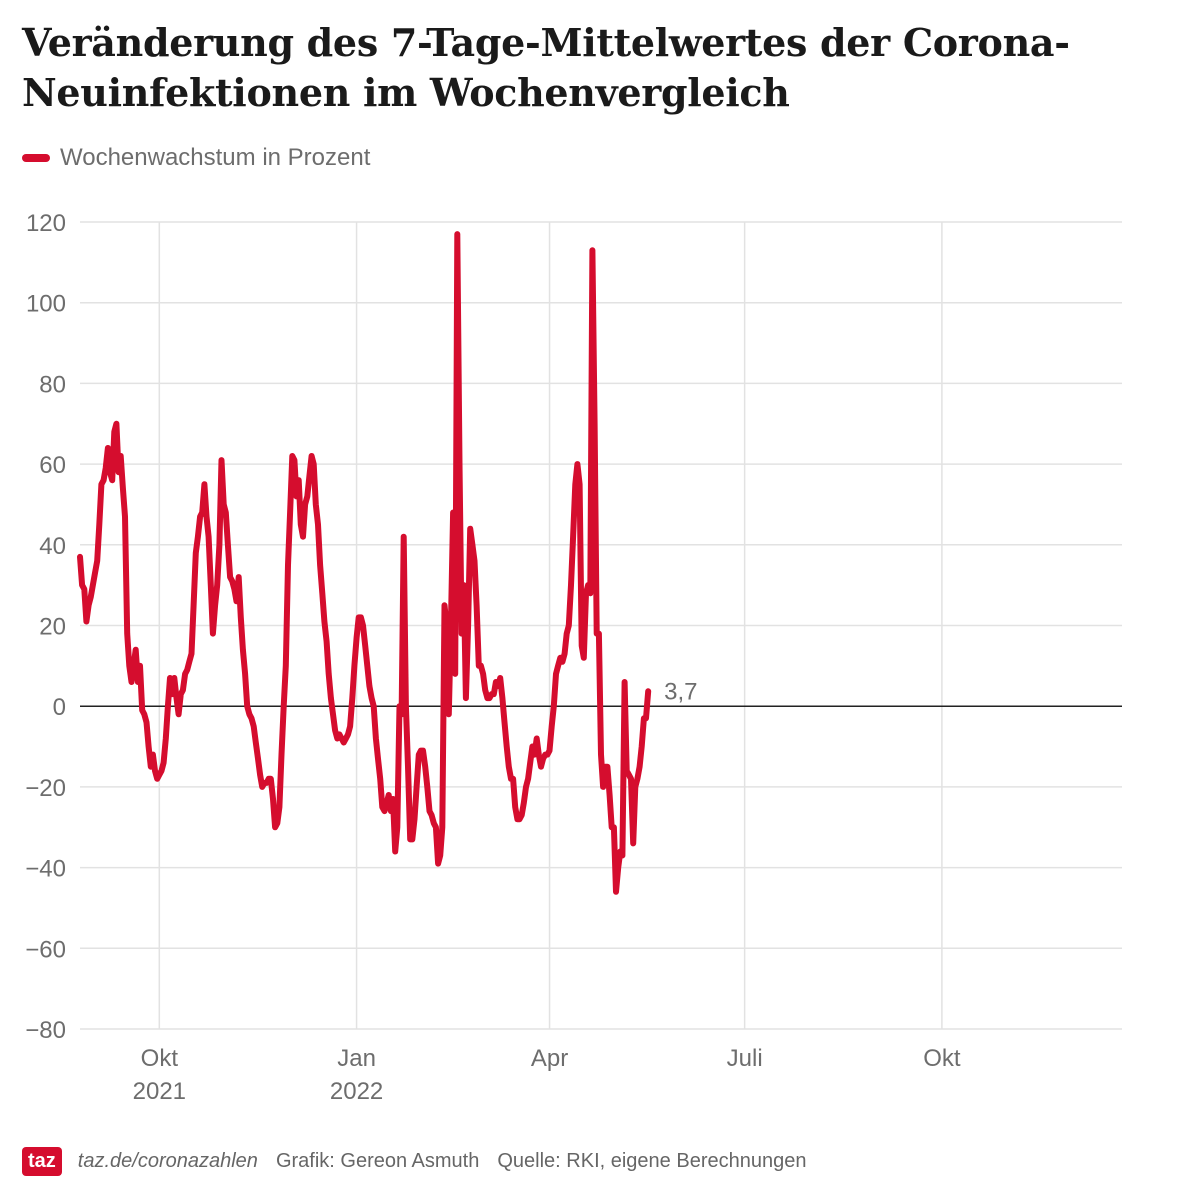 This screenshot has width=1200, height=1200. Describe the element at coordinates (45, 949) in the screenshot. I see `y-tick-label: −60` at that location.